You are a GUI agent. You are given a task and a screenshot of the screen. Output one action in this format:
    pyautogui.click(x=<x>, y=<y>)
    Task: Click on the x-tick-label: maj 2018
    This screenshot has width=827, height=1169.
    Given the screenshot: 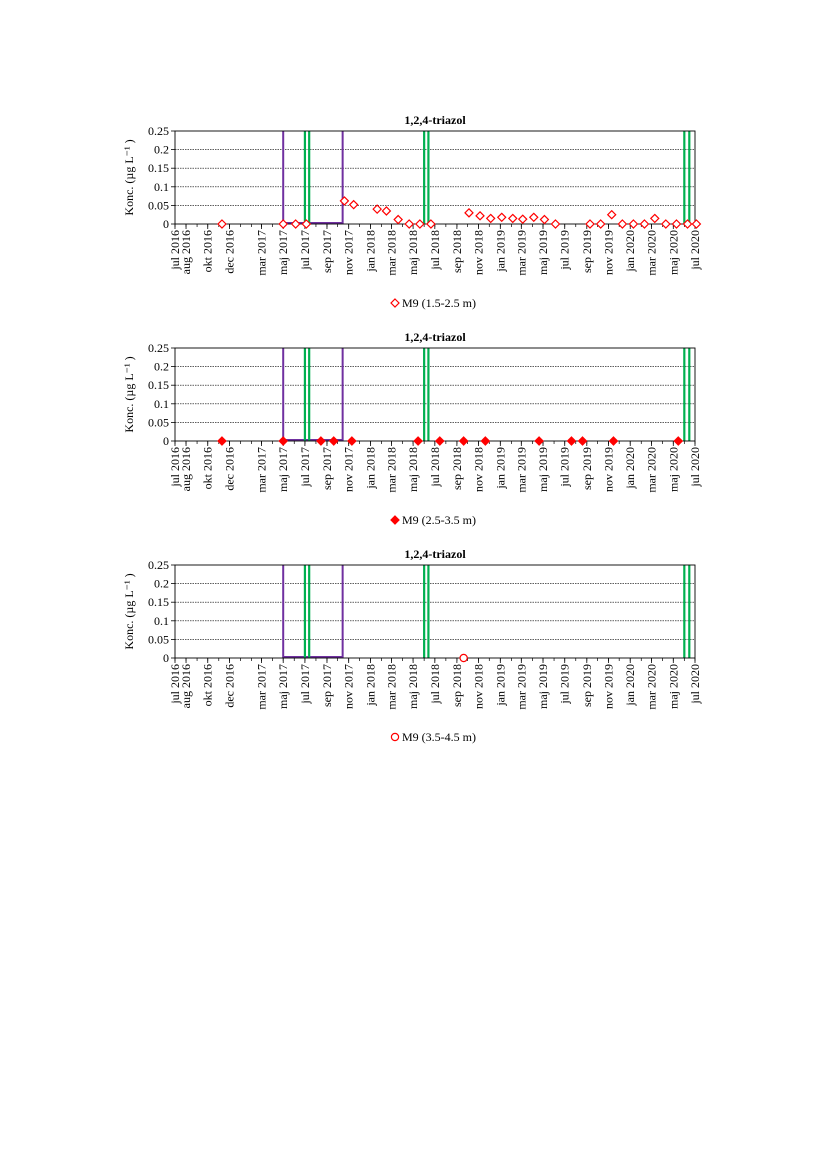 What is the action you would take?
    pyautogui.click(x=413, y=469)
    